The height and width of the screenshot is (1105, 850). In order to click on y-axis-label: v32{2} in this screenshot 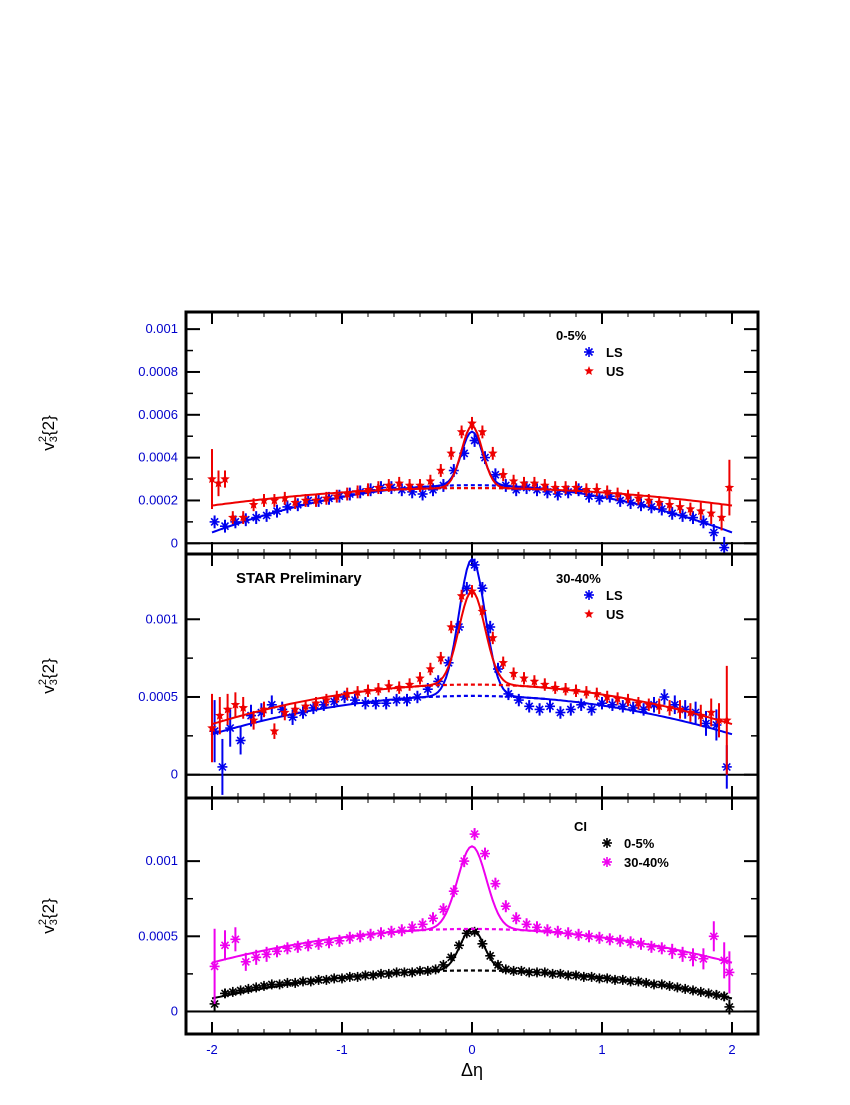, I will do `click(48, 433)`.